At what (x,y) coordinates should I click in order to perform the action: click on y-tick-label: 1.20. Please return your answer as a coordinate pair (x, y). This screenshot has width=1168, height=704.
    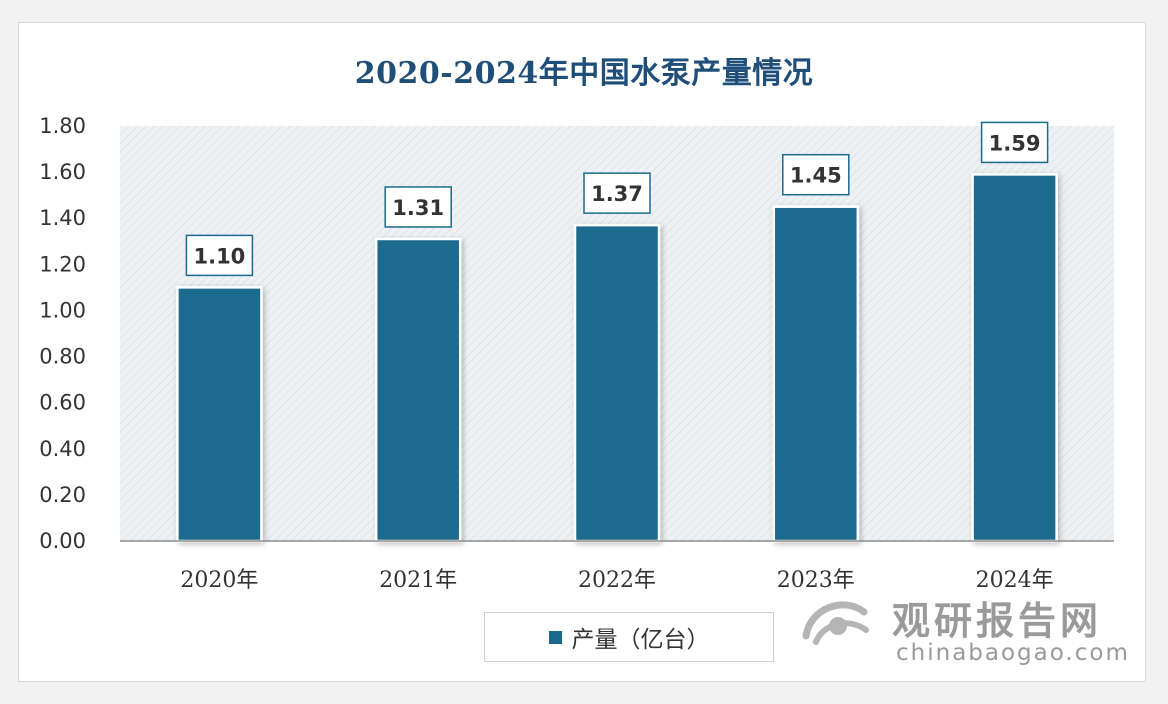
    Looking at the image, I should click on (62, 264).